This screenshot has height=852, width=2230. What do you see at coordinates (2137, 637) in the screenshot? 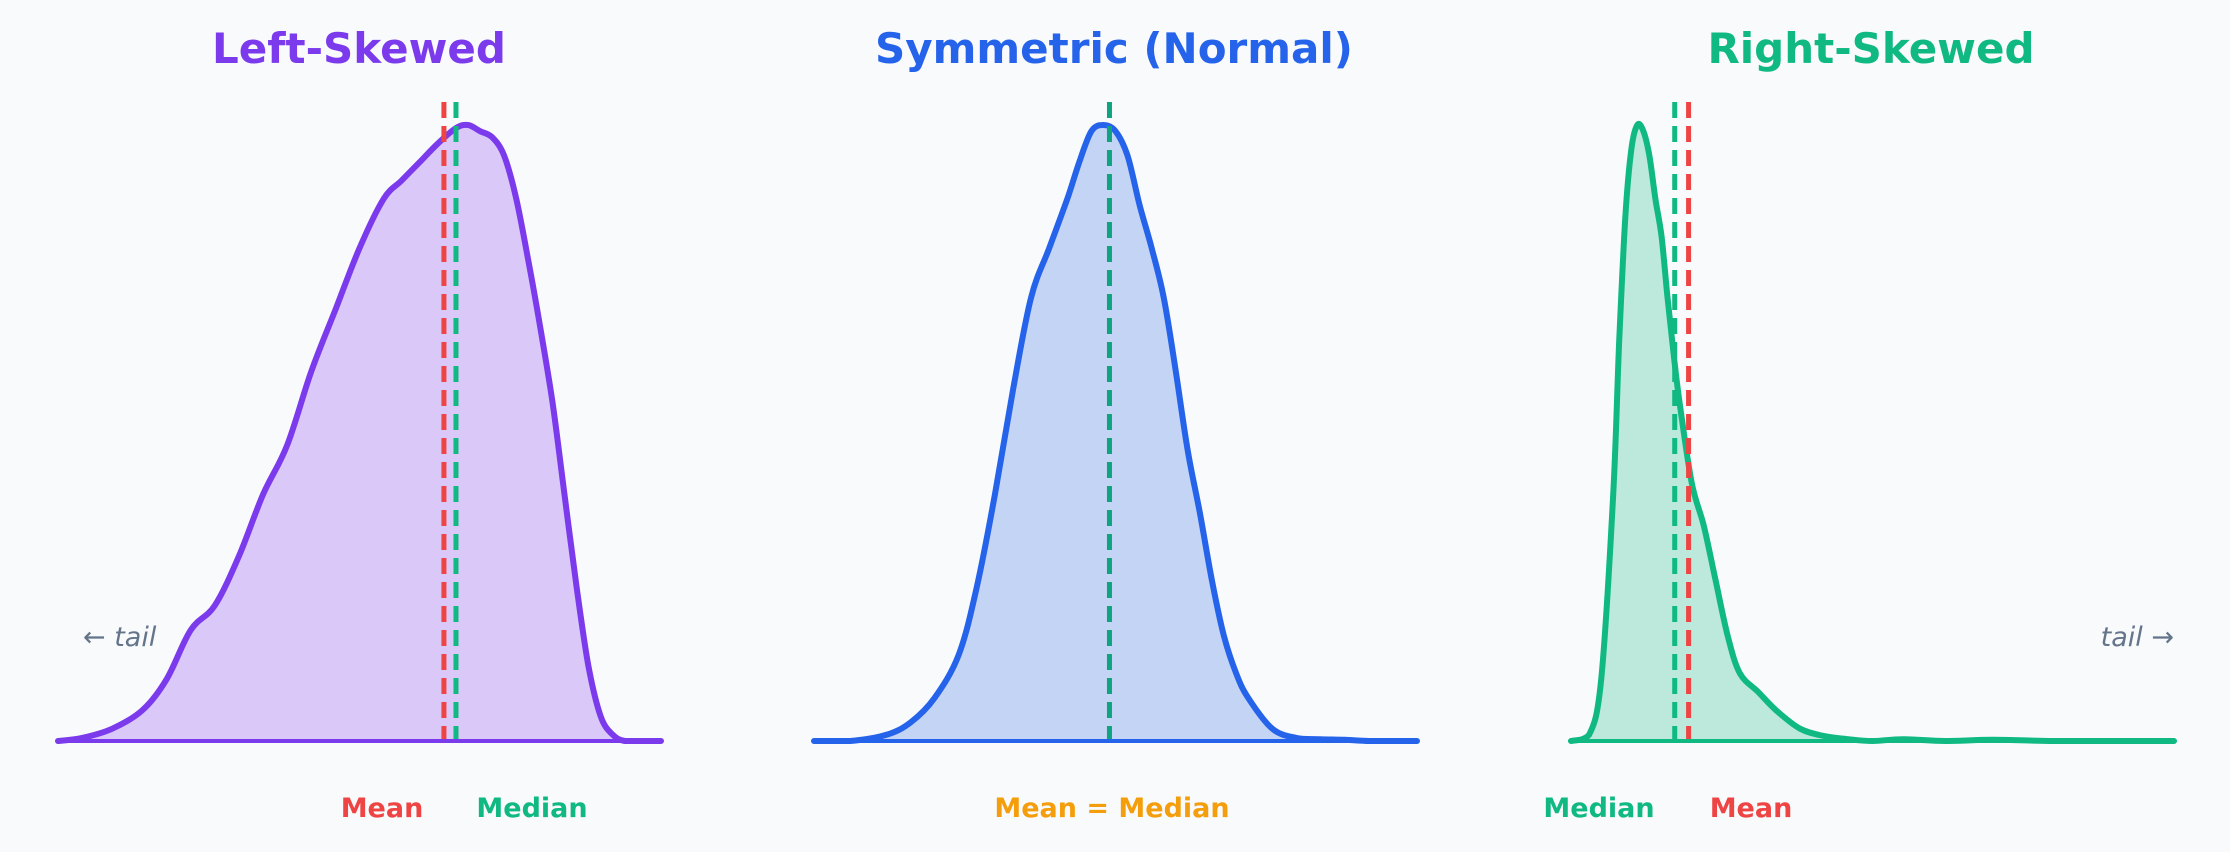
I see `tail-label-right: tail →` at bounding box center [2137, 637].